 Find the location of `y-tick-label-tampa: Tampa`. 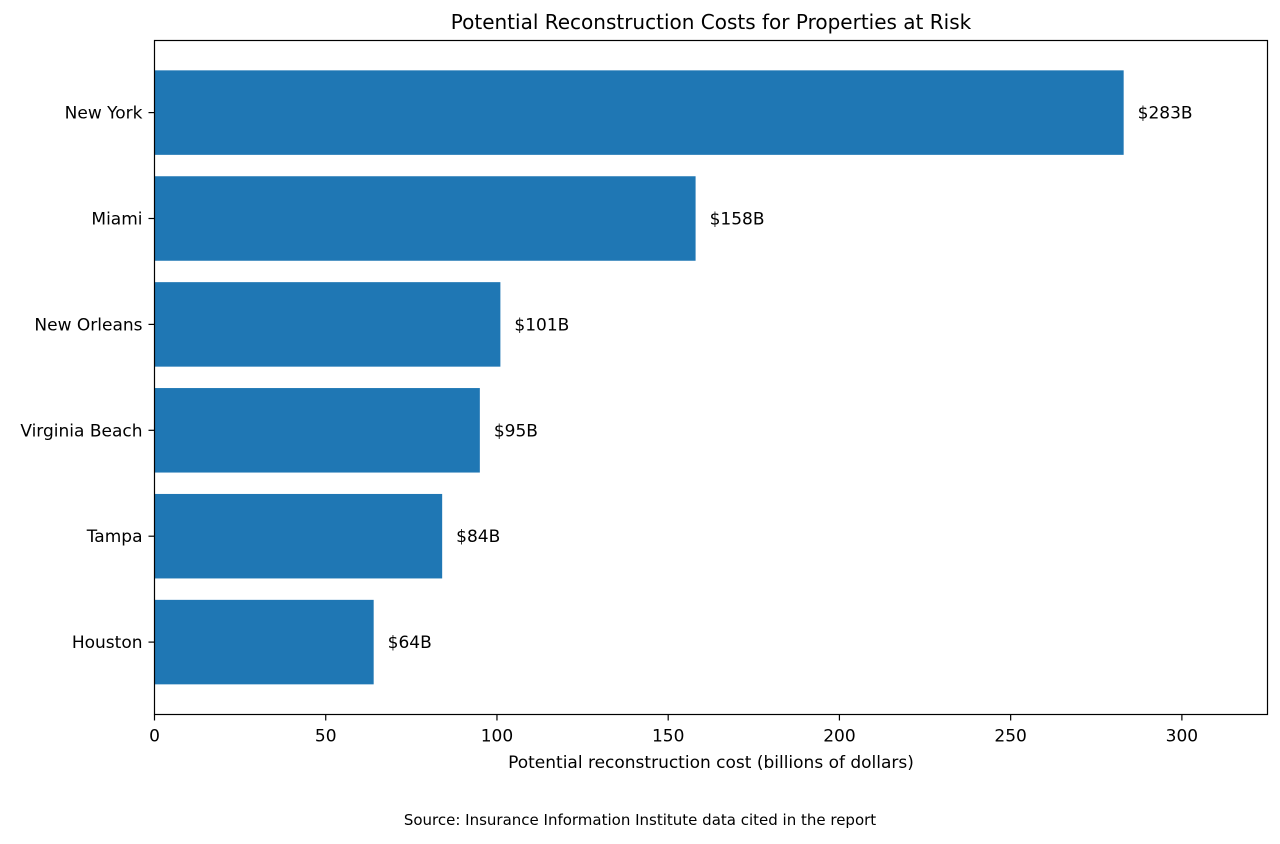

y-tick-label-tampa: Tampa is located at coordinates (114, 537).